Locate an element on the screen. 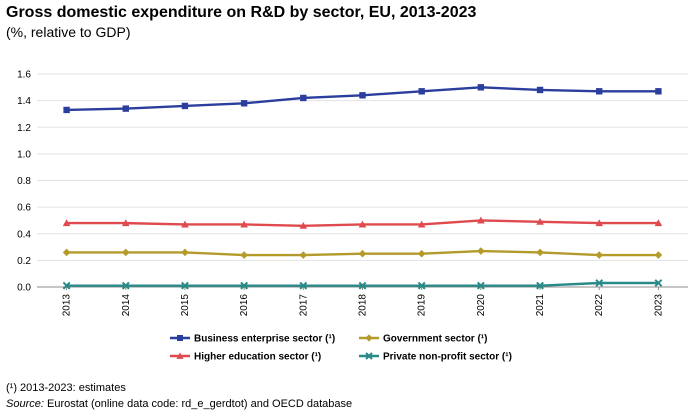 The height and width of the screenshot is (416, 700). x-tick-label: 2016 is located at coordinates (244, 305).